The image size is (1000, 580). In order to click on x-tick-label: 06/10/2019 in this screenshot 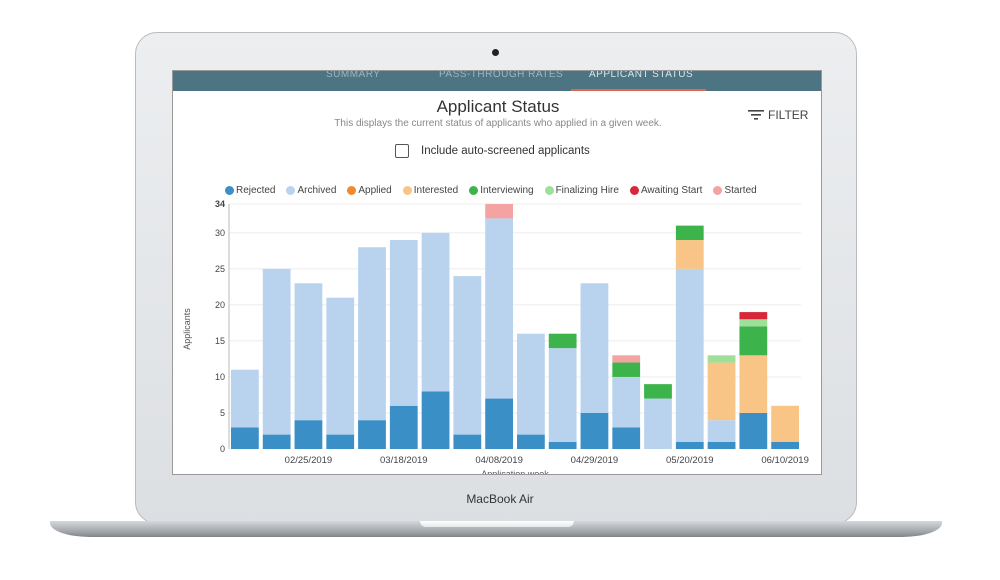, I will do `click(785, 460)`.